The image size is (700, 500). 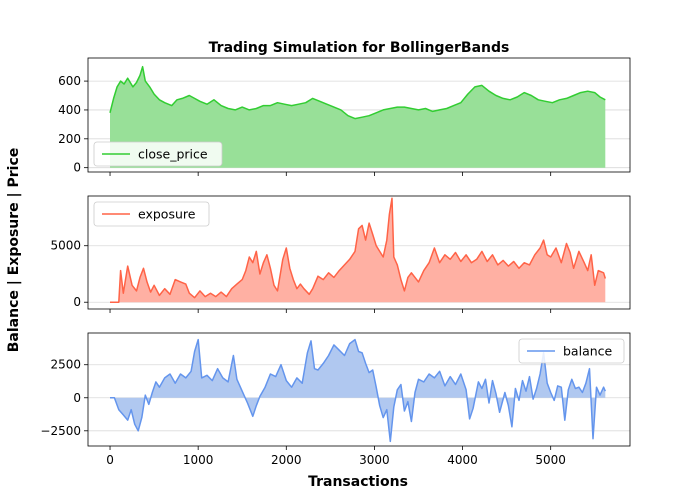 I want to click on area-fill-close_price, so click(x=358, y=117).